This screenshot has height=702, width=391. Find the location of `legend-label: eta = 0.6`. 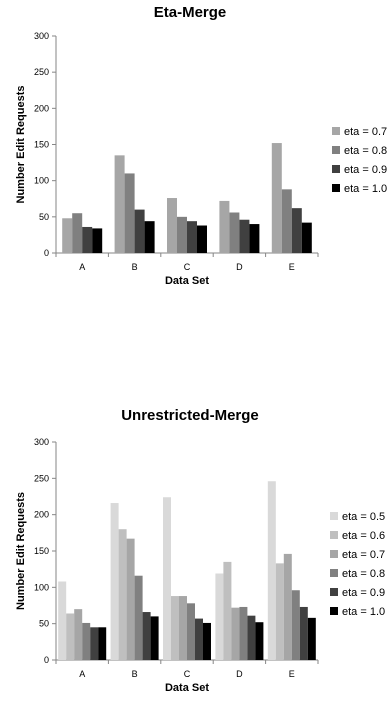

legend-label: eta = 0.6 is located at coordinates (363, 536).